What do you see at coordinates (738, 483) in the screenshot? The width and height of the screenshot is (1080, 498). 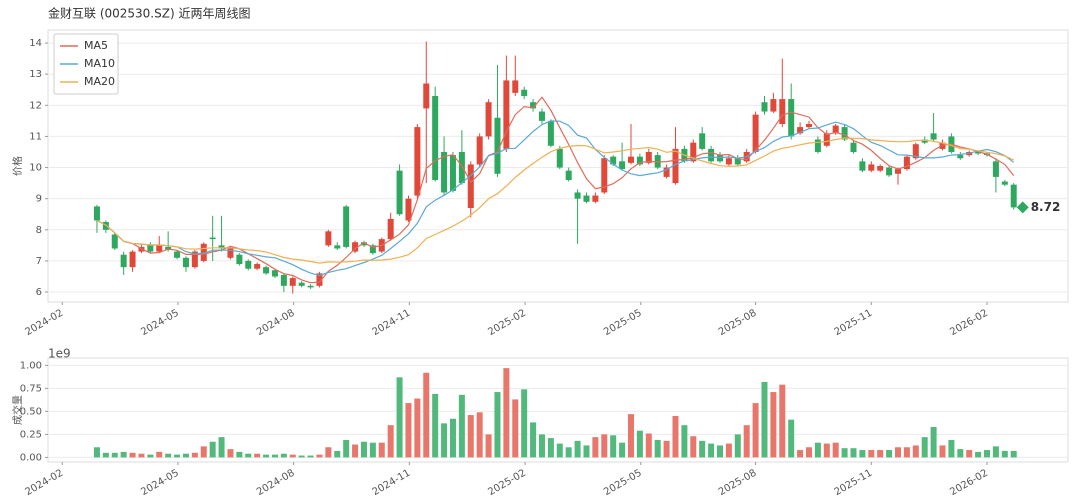 I see `x-tick-label: 2025-08` at bounding box center [738, 483].